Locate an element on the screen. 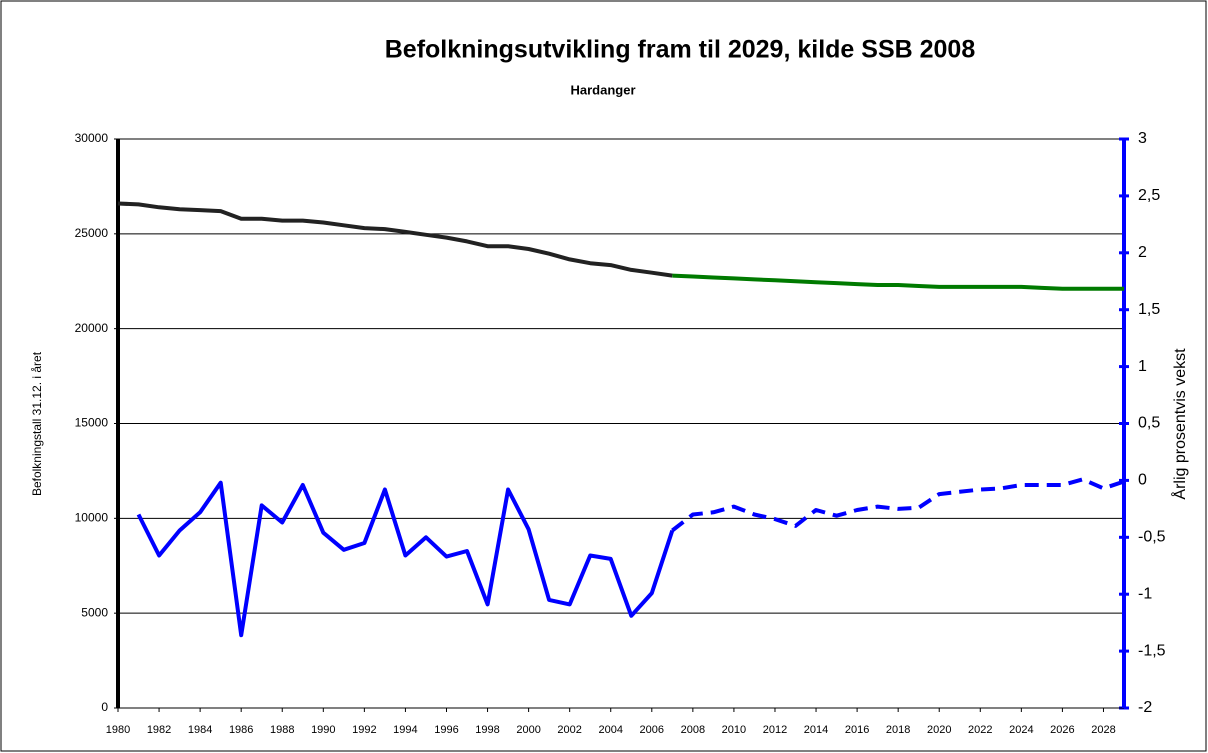  x-tick-label: 1990 is located at coordinates (323, 730).